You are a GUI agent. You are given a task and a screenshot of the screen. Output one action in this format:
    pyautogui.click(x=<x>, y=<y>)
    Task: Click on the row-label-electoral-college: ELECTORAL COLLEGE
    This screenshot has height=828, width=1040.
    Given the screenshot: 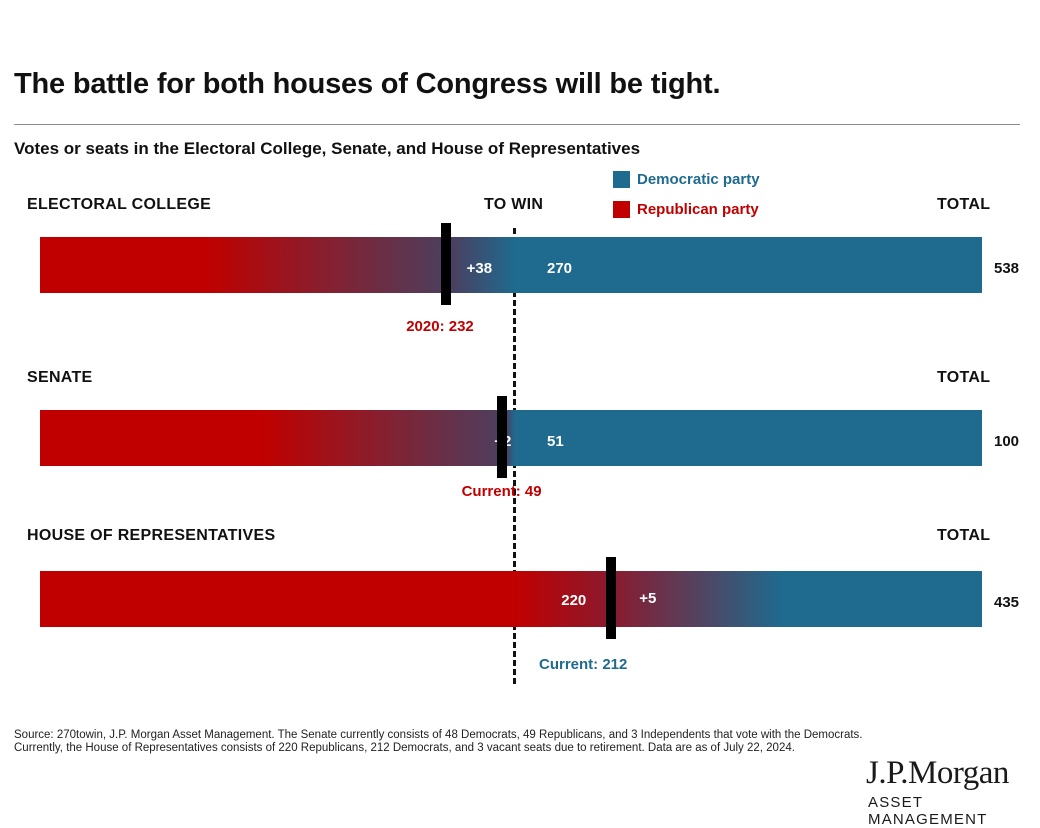 What is the action you would take?
    pyautogui.click(x=119, y=204)
    